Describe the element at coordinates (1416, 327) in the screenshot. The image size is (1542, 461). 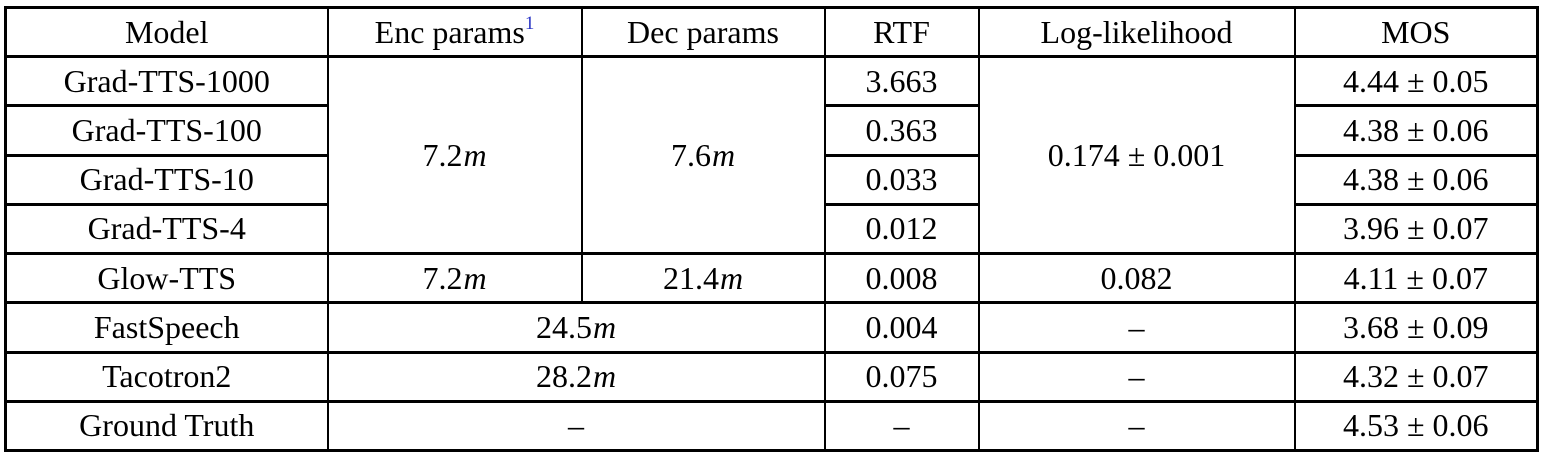
I see `cell-mos-fastspeech: 3.68 ± 0.09` at that location.